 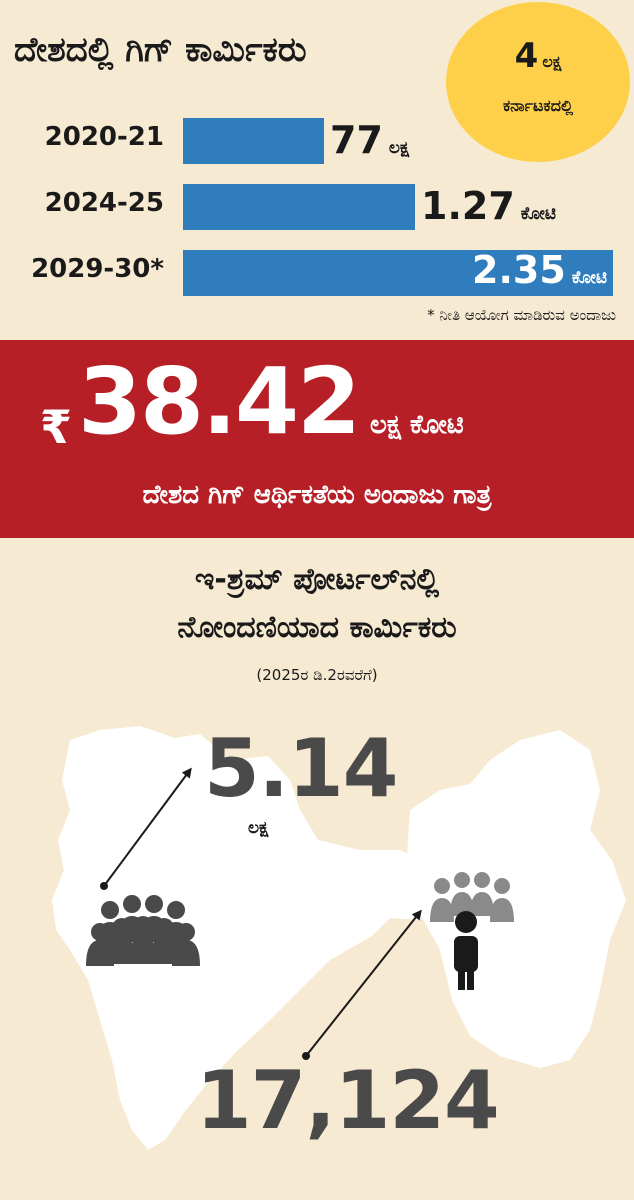 What do you see at coordinates (488, 206) in the screenshot?
I see `bar-value-2024-25: 1.27 ಕೋಟಿ` at bounding box center [488, 206].